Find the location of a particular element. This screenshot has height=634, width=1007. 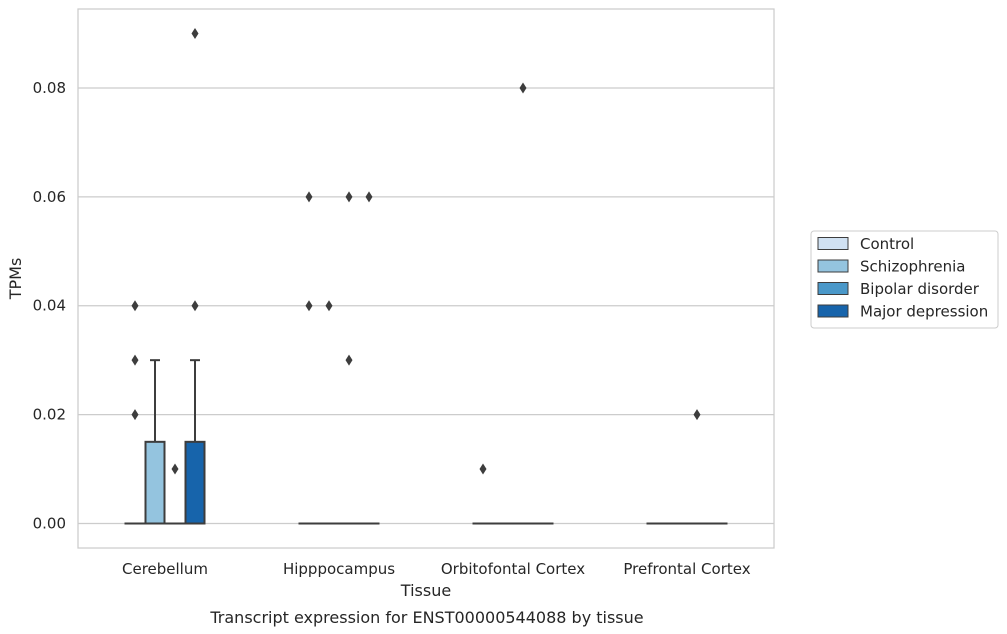

x-tick-label: Orbitofontal Cortex is located at coordinates (513, 569).